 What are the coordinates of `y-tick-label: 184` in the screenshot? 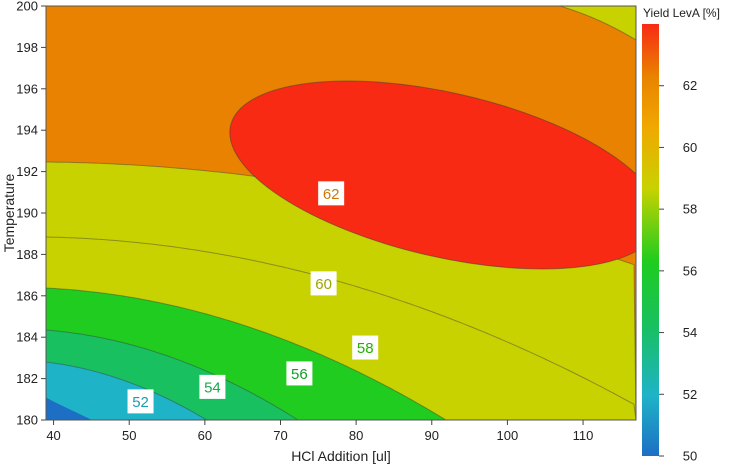 It's located at (27, 337).